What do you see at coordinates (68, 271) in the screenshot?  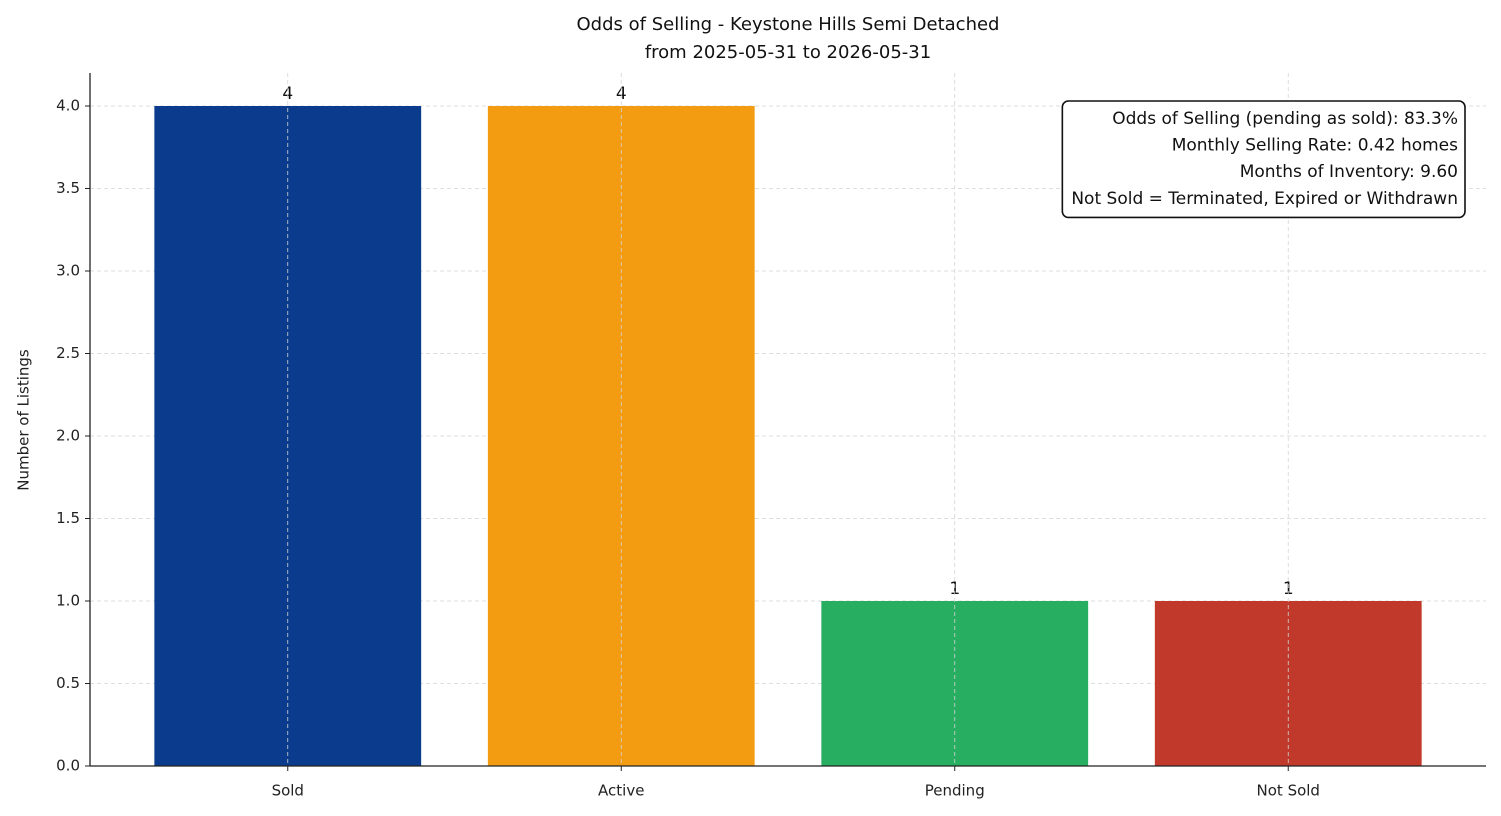 I see `y-tick-label: 3.0` at bounding box center [68, 271].